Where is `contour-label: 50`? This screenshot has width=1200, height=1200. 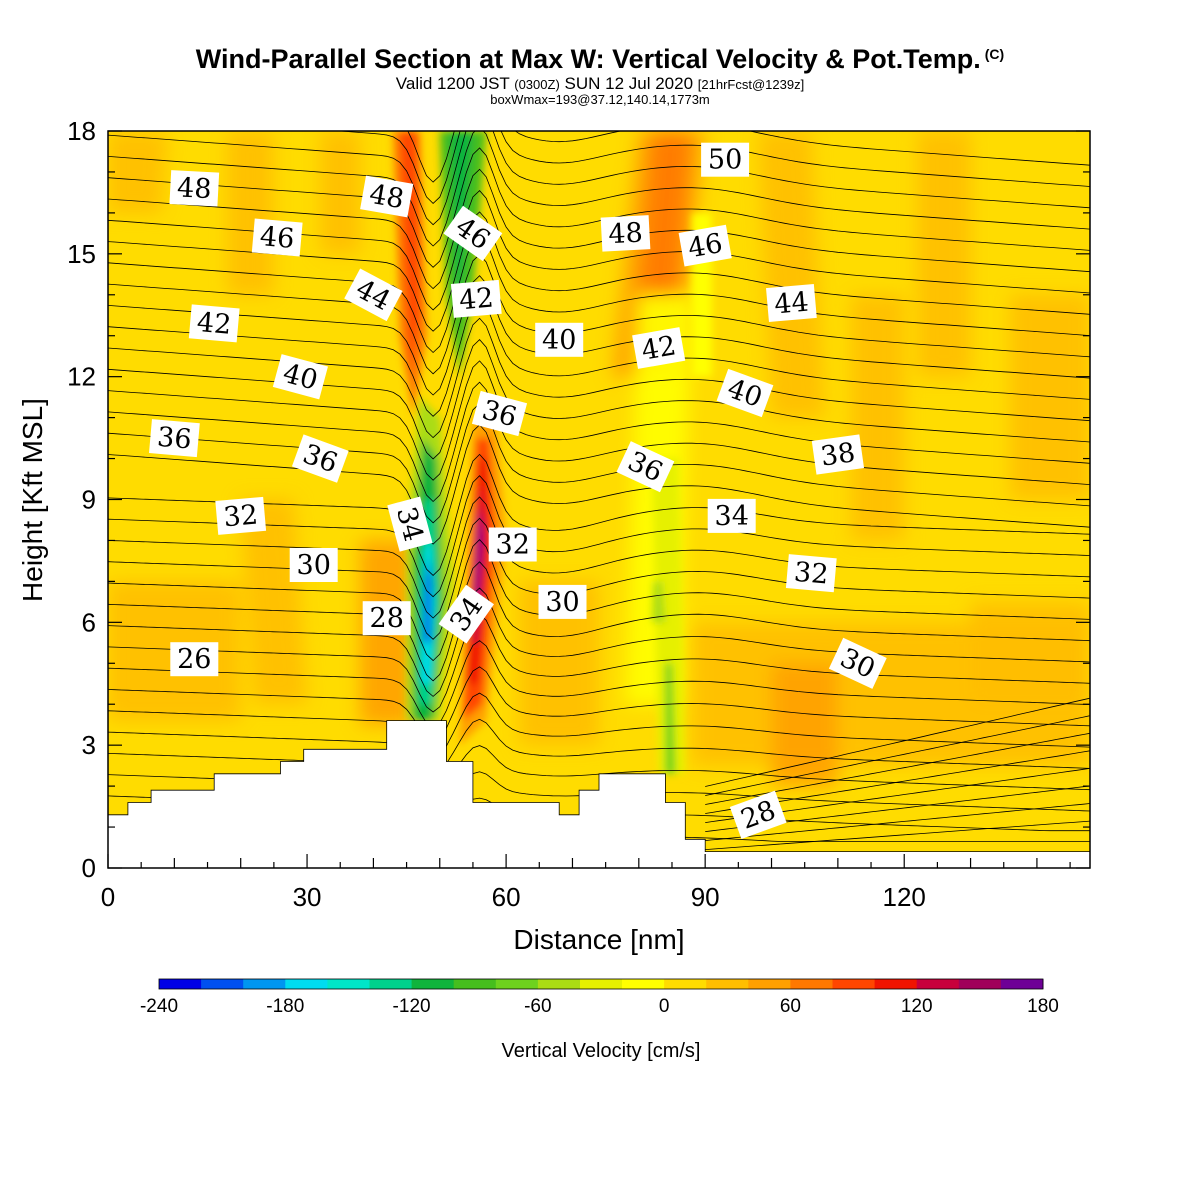 contour-label: 50 is located at coordinates (725, 159).